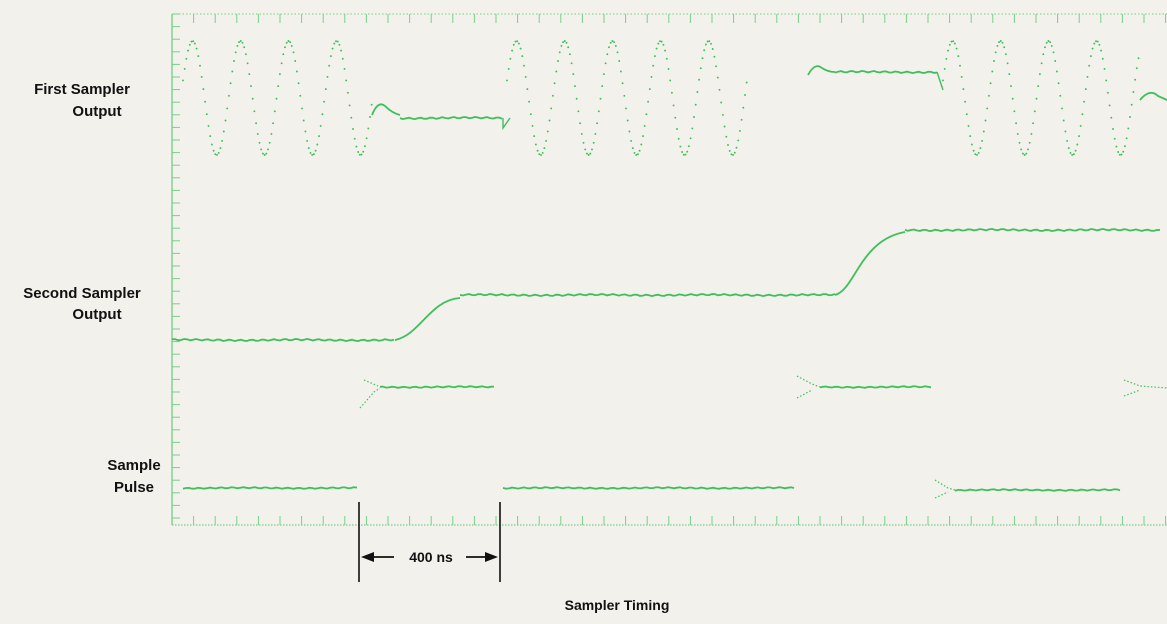  Describe the element at coordinates (96, 111) in the screenshot. I see `first-sampler-label-line2: Output` at that location.